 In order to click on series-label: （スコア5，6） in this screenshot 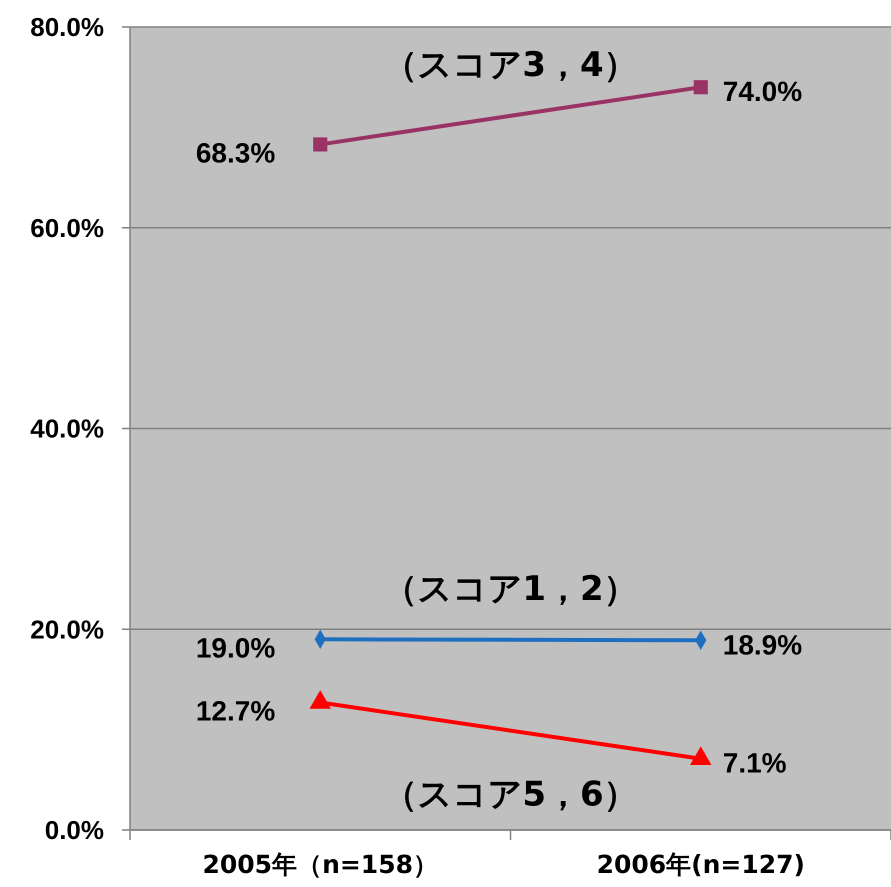, I will do `click(510, 794)`.